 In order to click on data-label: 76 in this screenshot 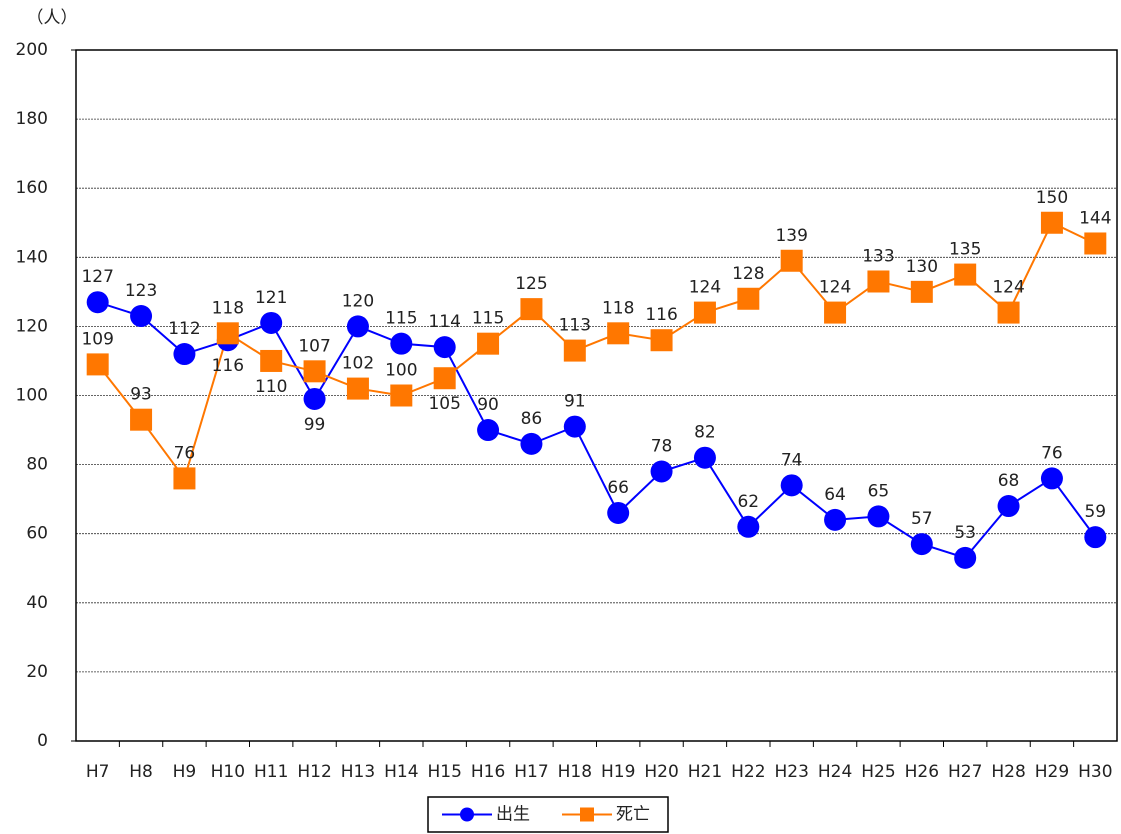, I will do `click(1052, 453)`.